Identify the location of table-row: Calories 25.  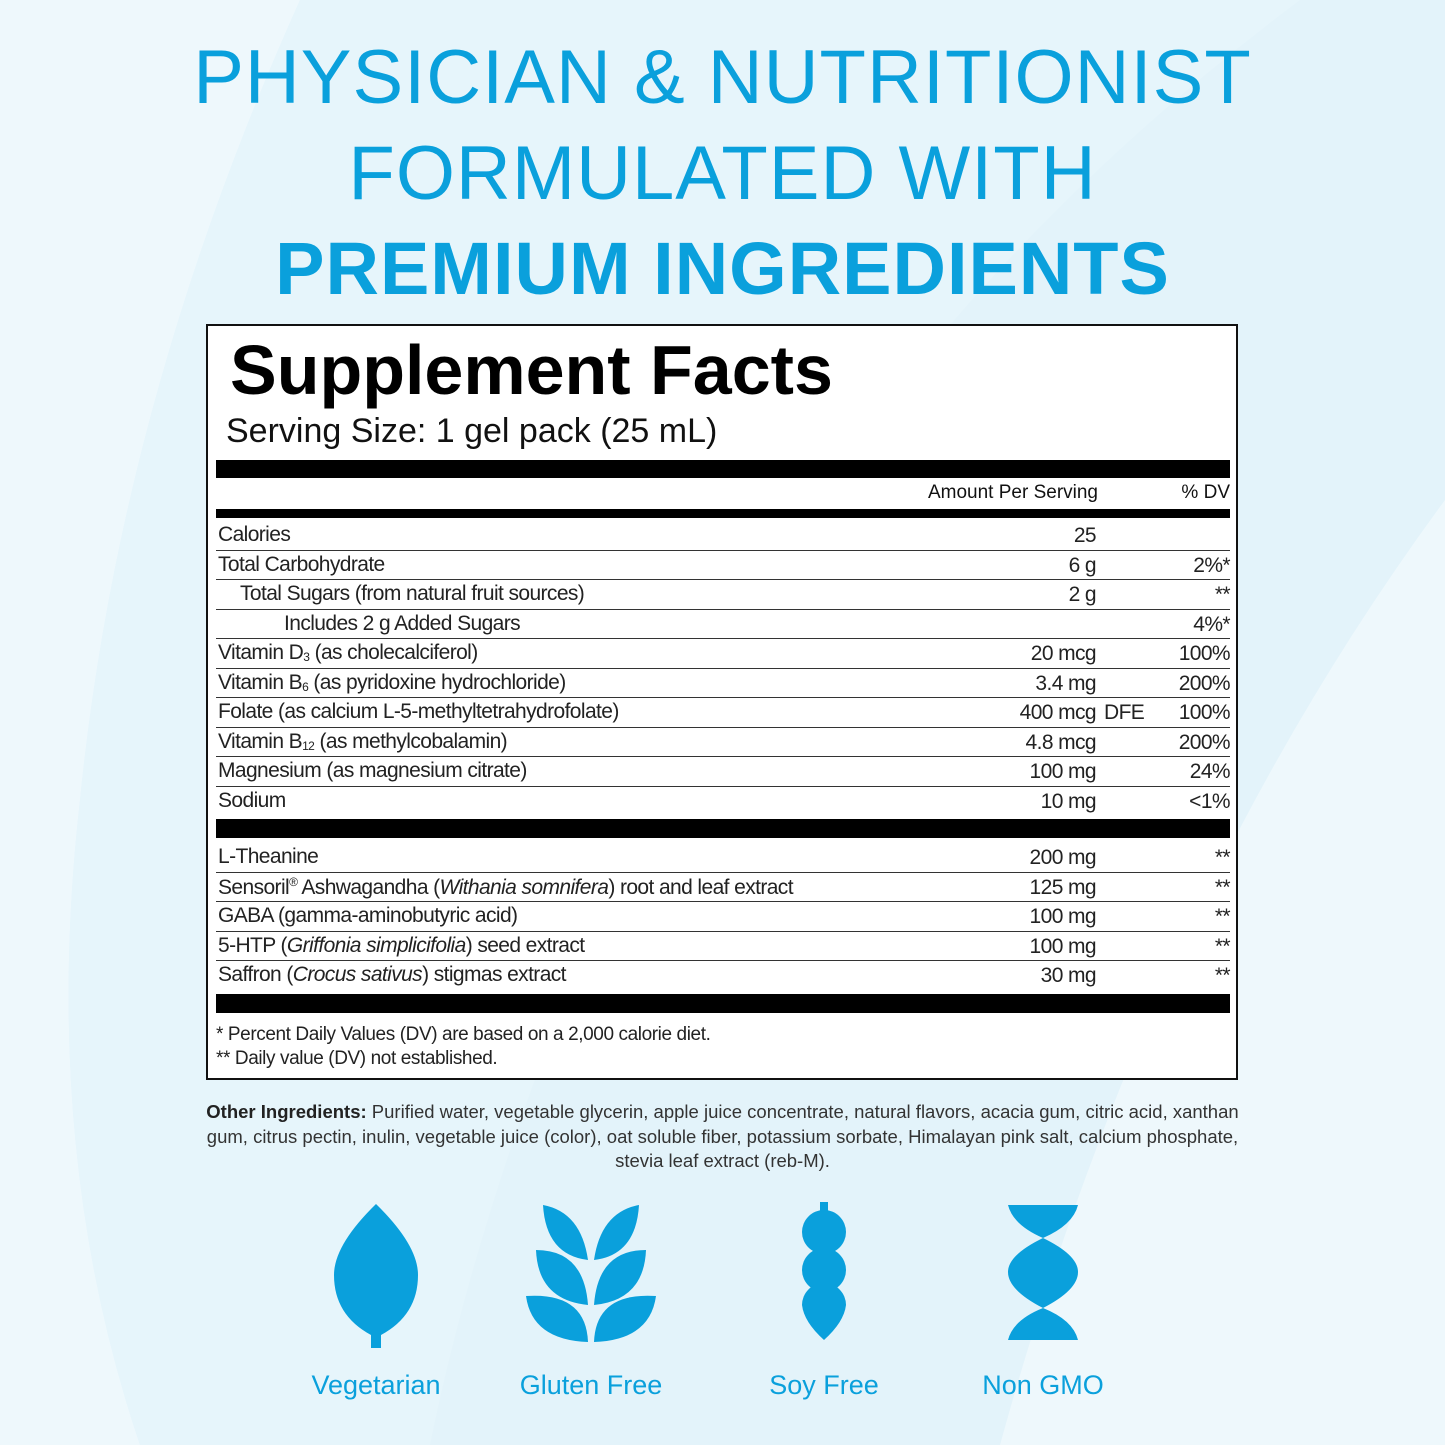
(723, 536).